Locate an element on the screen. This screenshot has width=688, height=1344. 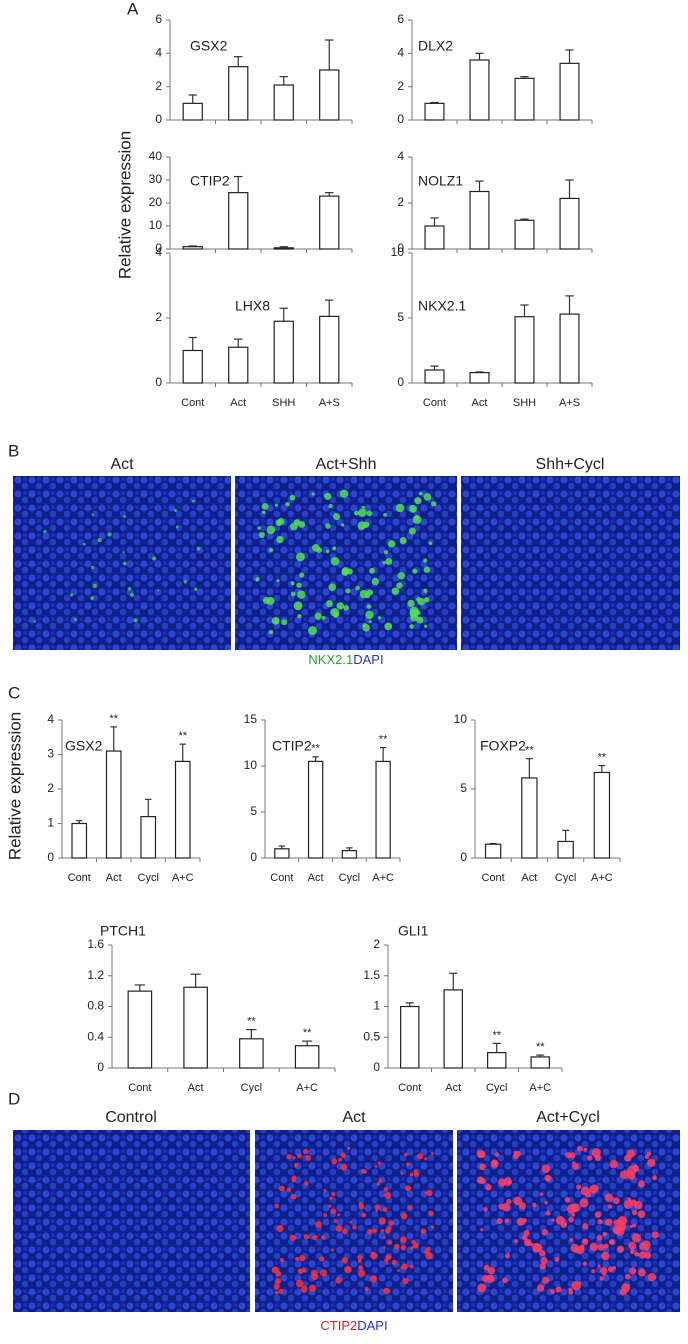
caption-stain: CTIP2 is located at coordinates (338, 1325).